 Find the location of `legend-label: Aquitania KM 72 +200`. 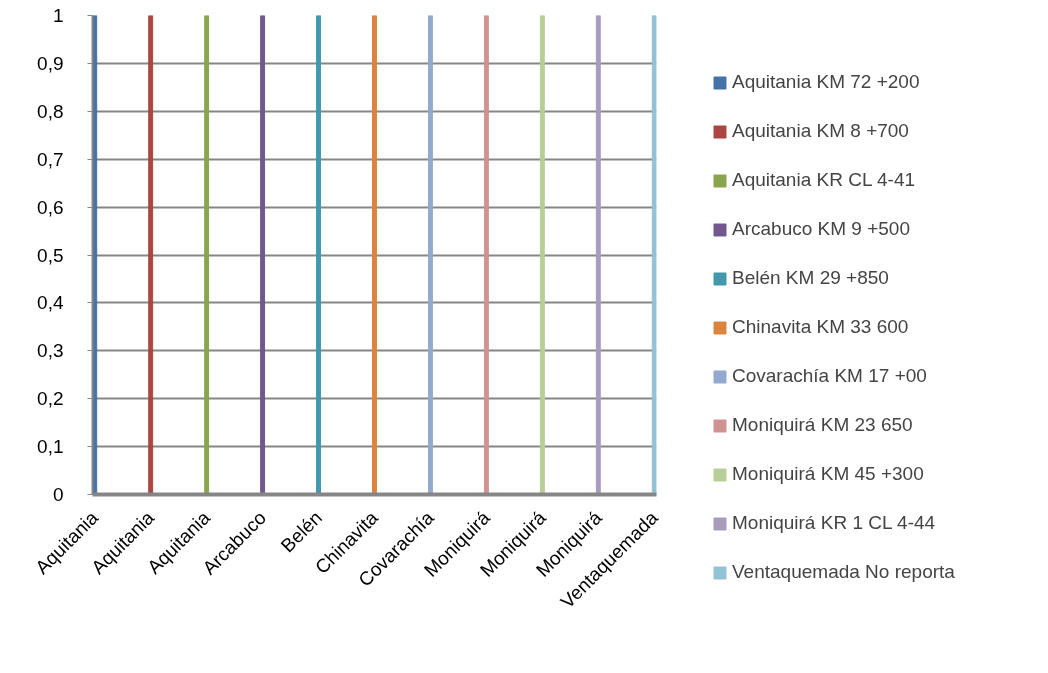

legend-label: Aquitania KM 72 +200 is located at coordinates (826, 82).